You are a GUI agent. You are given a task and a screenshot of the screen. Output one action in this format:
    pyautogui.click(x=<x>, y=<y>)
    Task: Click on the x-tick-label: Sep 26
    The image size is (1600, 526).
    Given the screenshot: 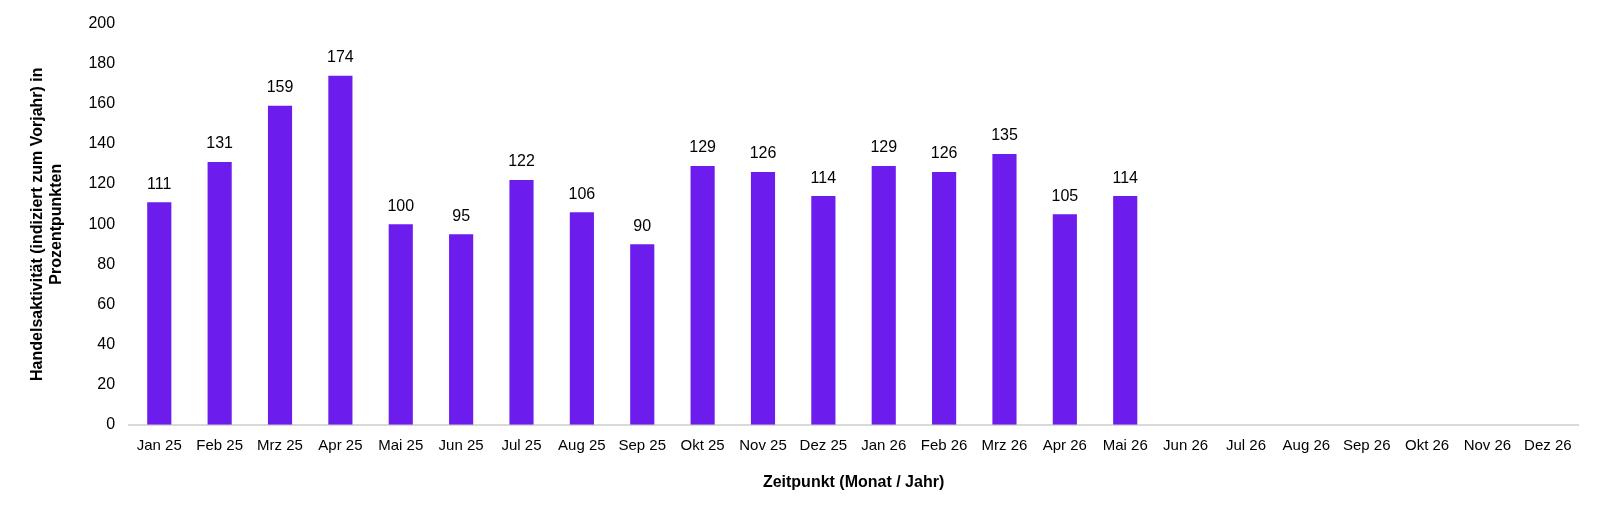 What is the action you would take?
    pyautogui.click(x=1366, y=444)
    